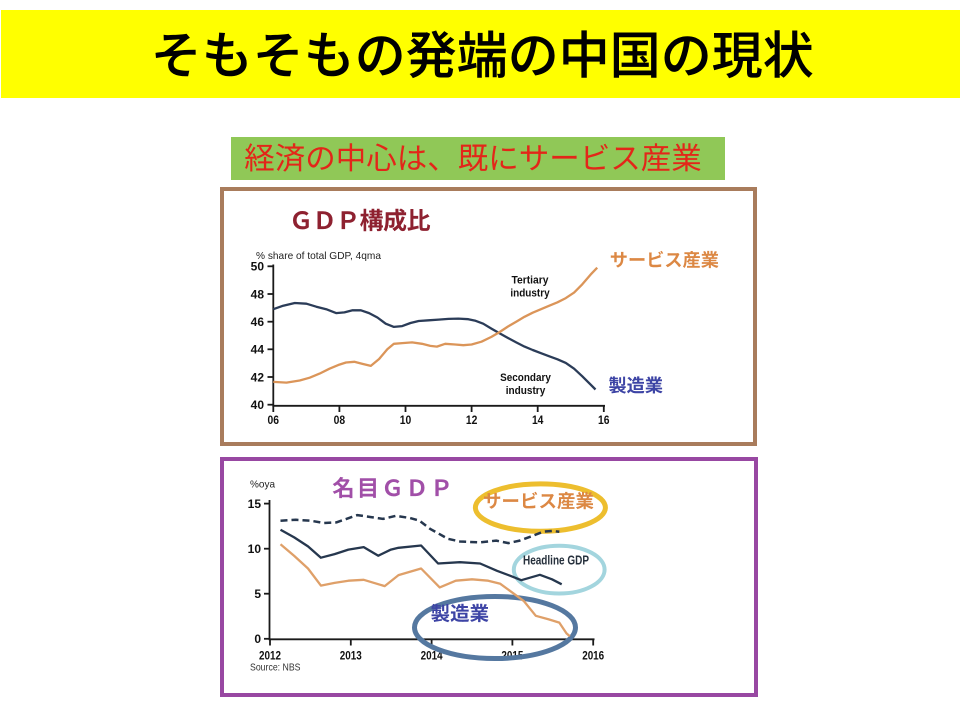 This screenshot has width=962, height=728. Describe the element at coordinates (258, 377) in the screenshot. I see `svg-text: 42` at that location.